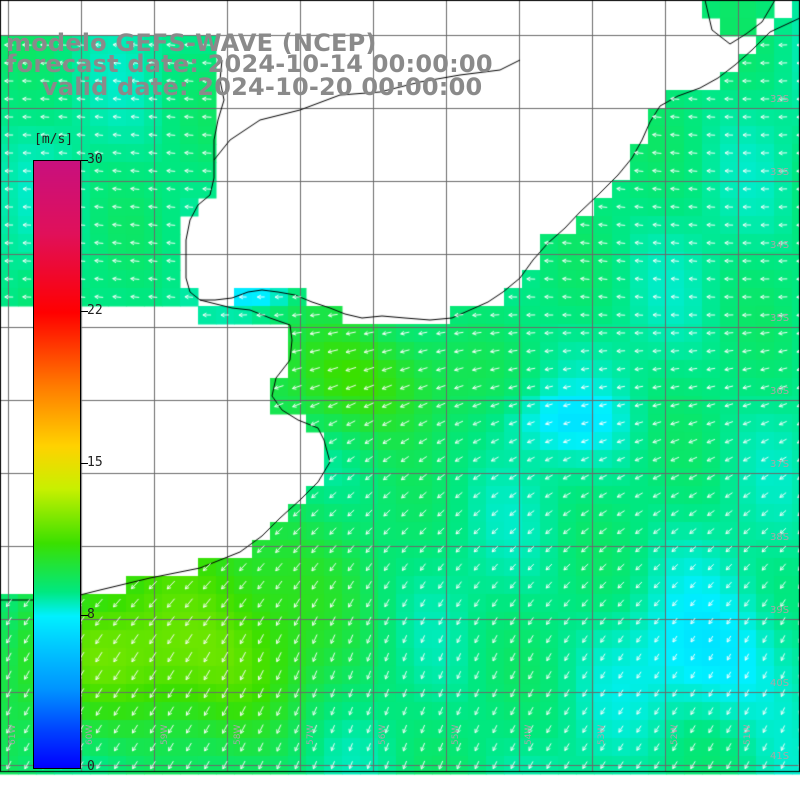 The image size is (800, 800). Describe the element at coordinates (57, 464) in the screenshot. I see `colorbar-gradient` at that location.